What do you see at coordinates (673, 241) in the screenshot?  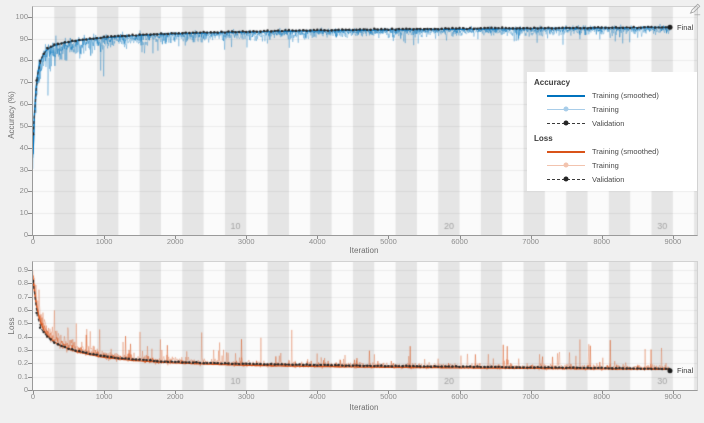 I see `accuracy-x-tick-label: 9000` at bounding box center [673, 241].